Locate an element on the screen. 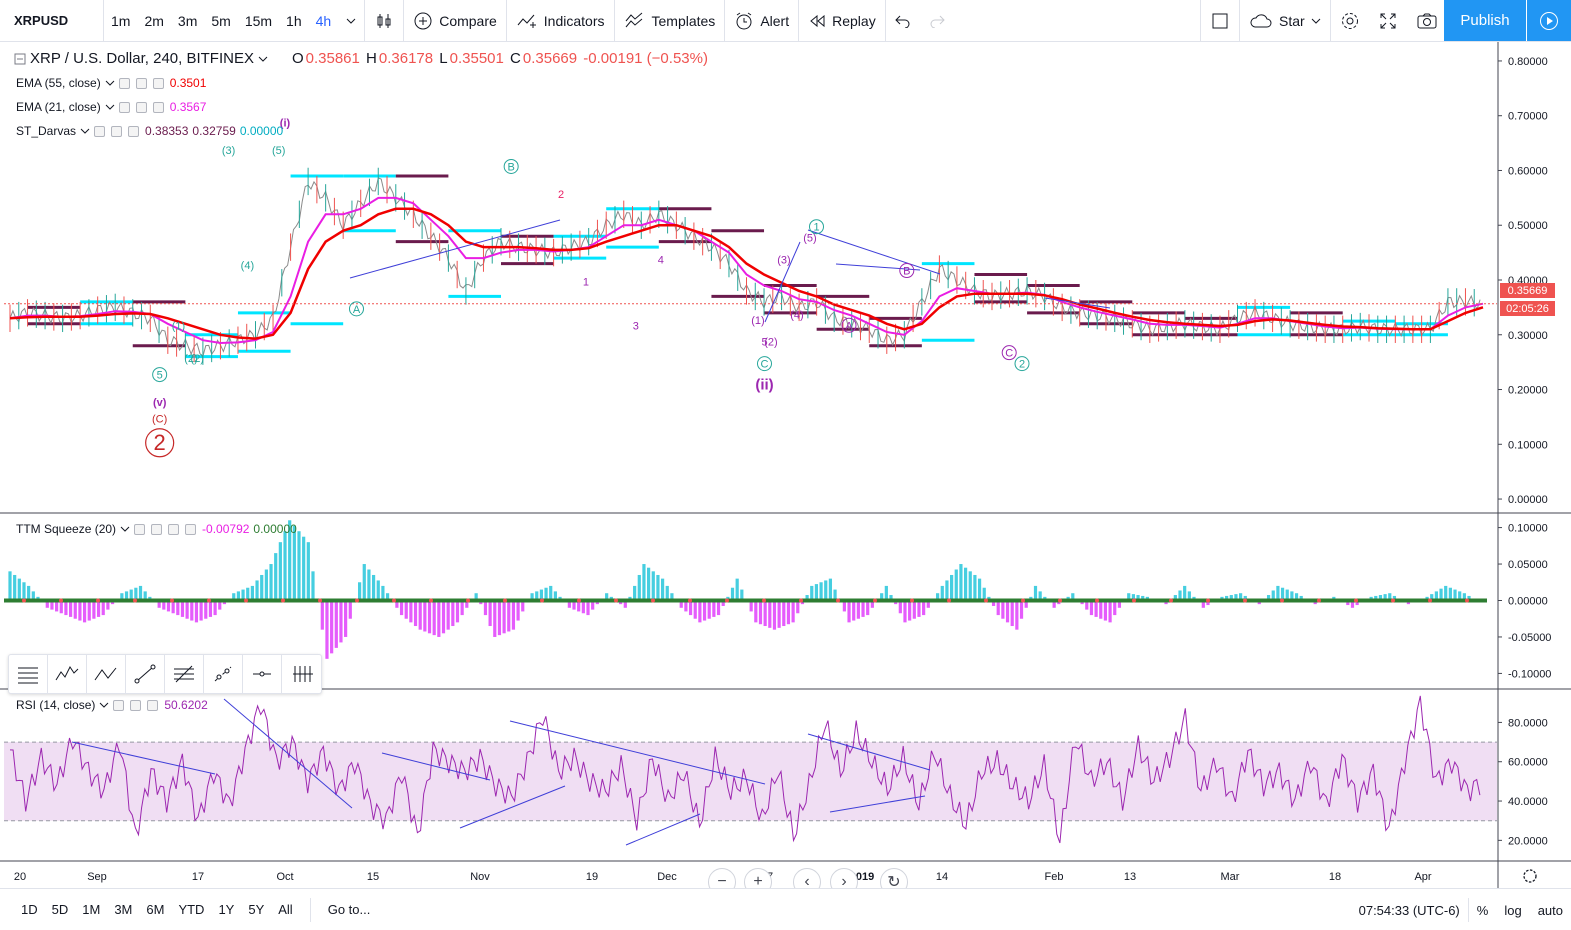  save-star-button: Star is located at coordinates (1285, 21).